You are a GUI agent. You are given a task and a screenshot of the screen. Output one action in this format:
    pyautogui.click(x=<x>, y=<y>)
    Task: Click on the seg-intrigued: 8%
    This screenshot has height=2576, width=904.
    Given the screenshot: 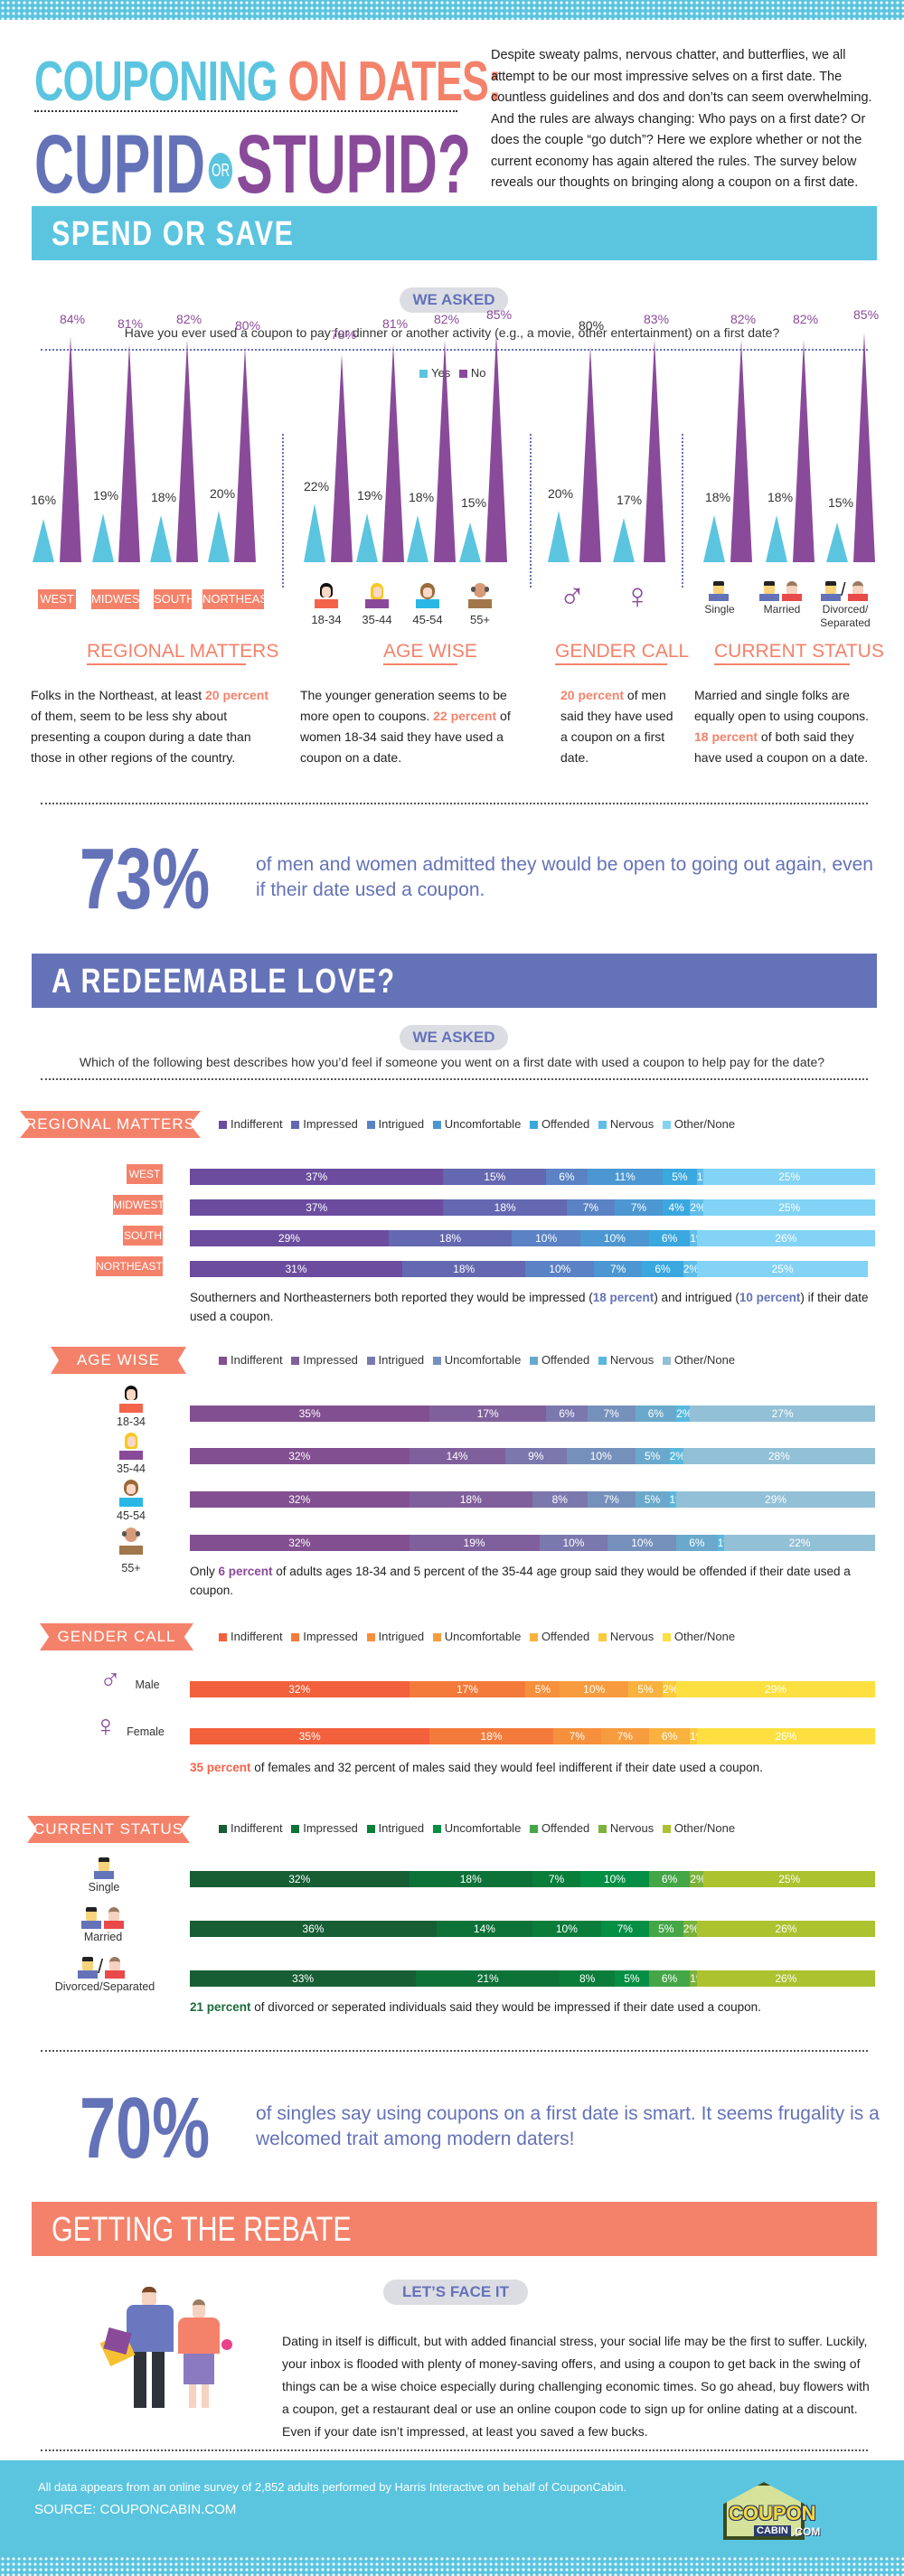 What is the action you would take?
    pyautogui.click(x=587, y=1979)
    